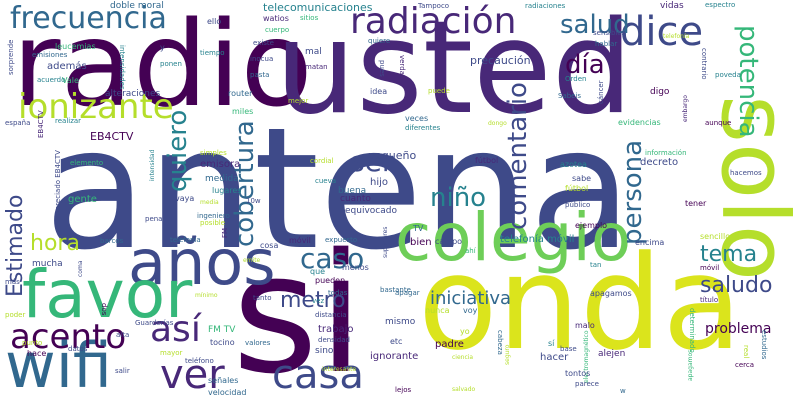 Image resolution: width=800 pixels, height=400 pixels. What do you see at coordinates (222, 342) in the screenshot?
I see `cloud-word: tocino` at bounding box center [222, 342].